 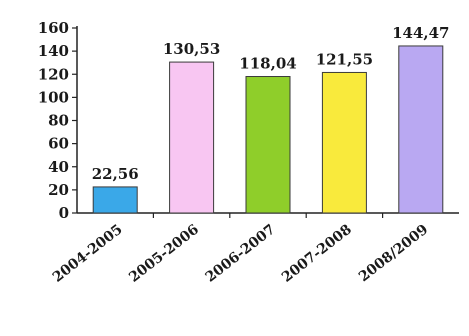 What do you see at coordinates (115, 174) in the screenshot?
I see `data-label: 22,56` at bounding box center [115, 174].